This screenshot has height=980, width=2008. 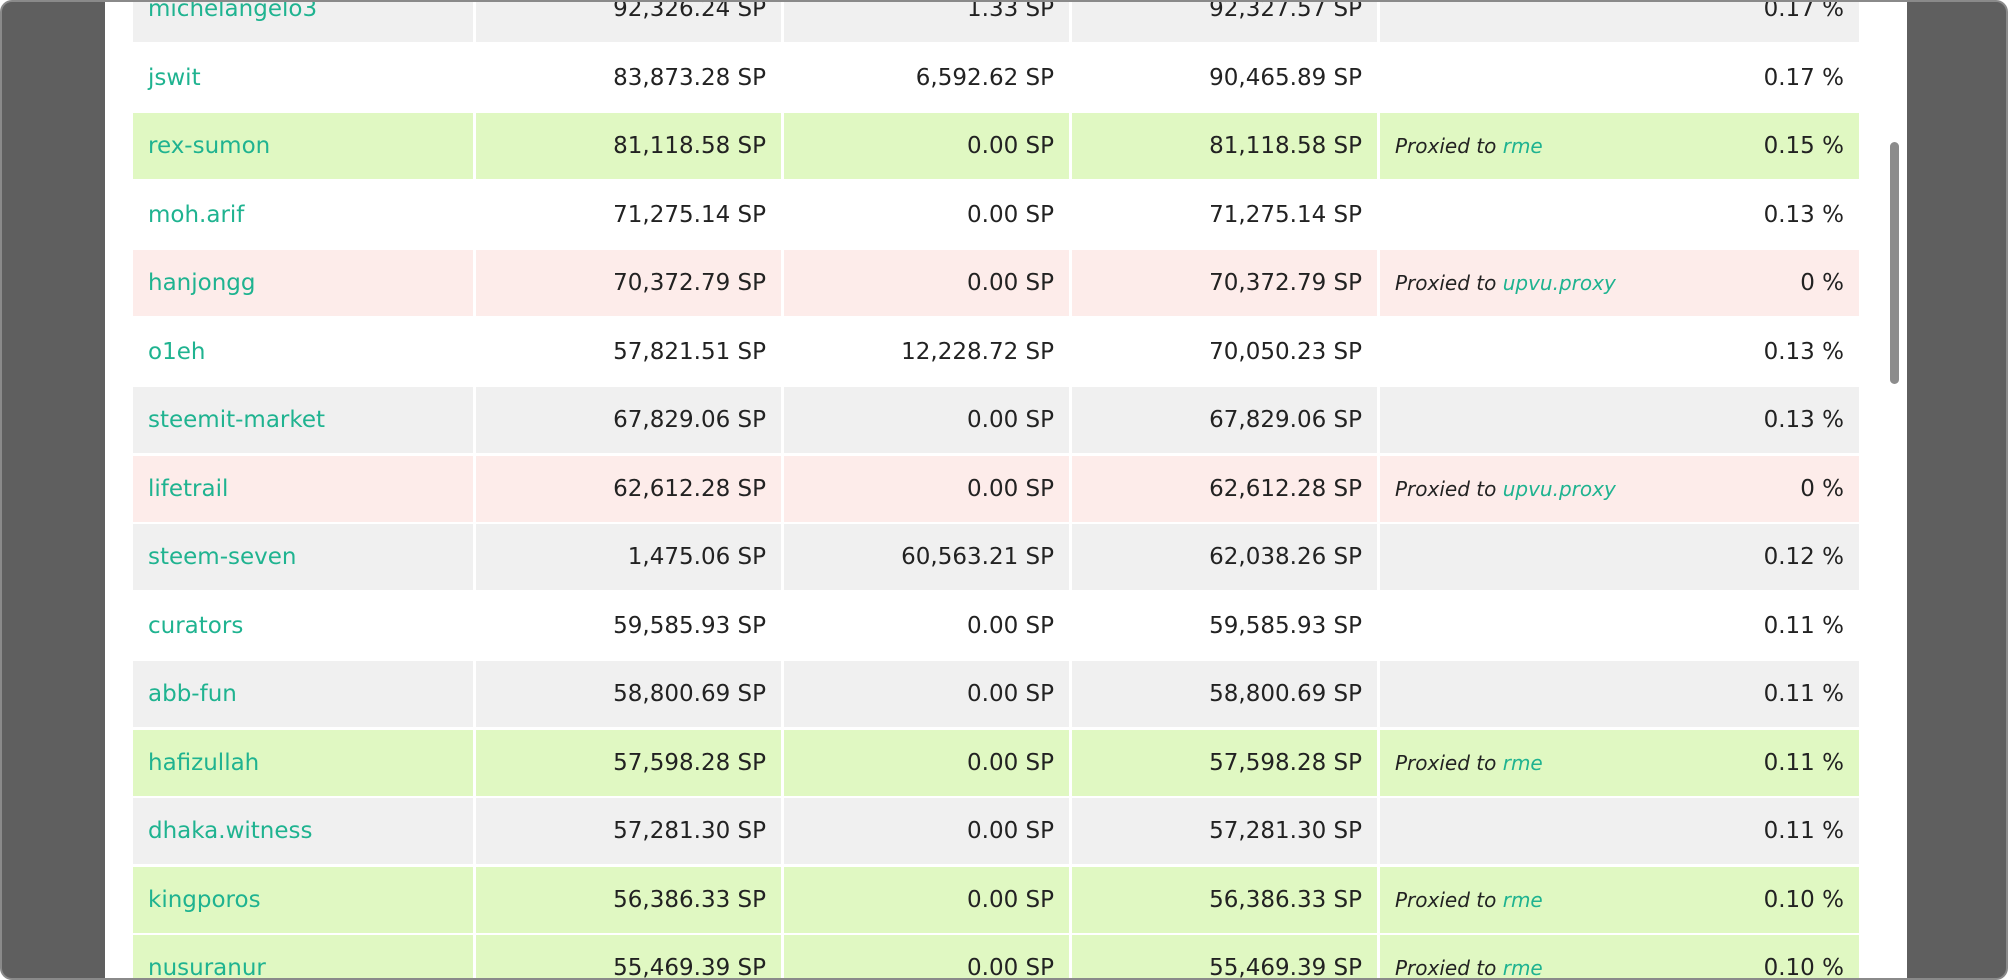 What do you see at coordinates (1822, 488) in the screenshot?
I see `vote-share-value: 0 %` at bounding box center [1822, 488].